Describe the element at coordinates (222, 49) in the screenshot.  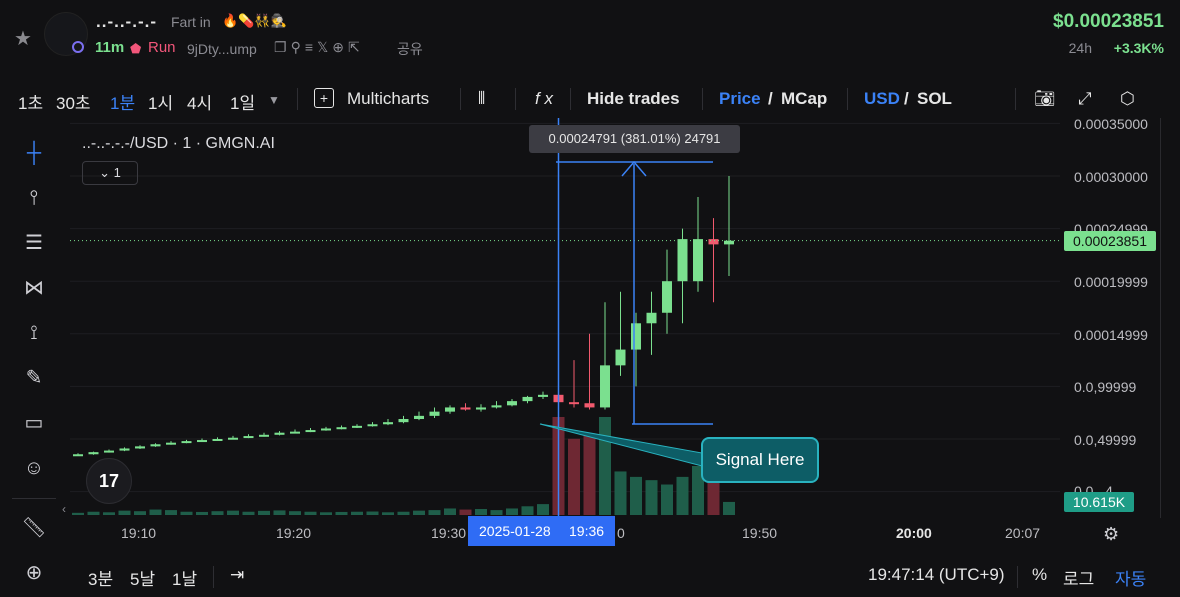
I see `token-address: 9jDty...ump` at that location.